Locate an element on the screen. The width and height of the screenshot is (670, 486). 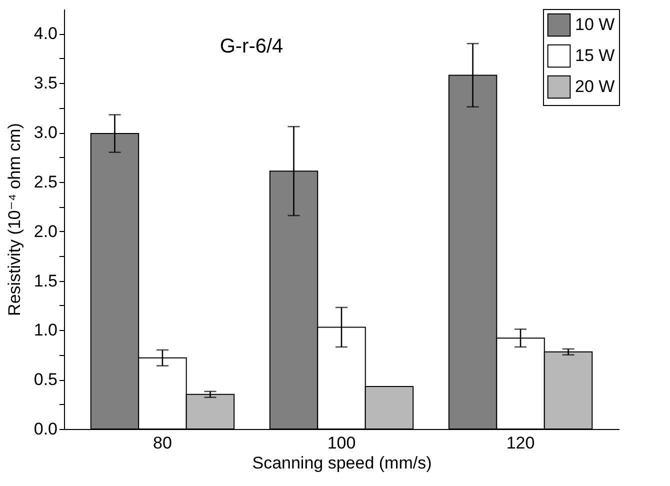
text: G-r-6/4 is located at coordinates (252, 47).